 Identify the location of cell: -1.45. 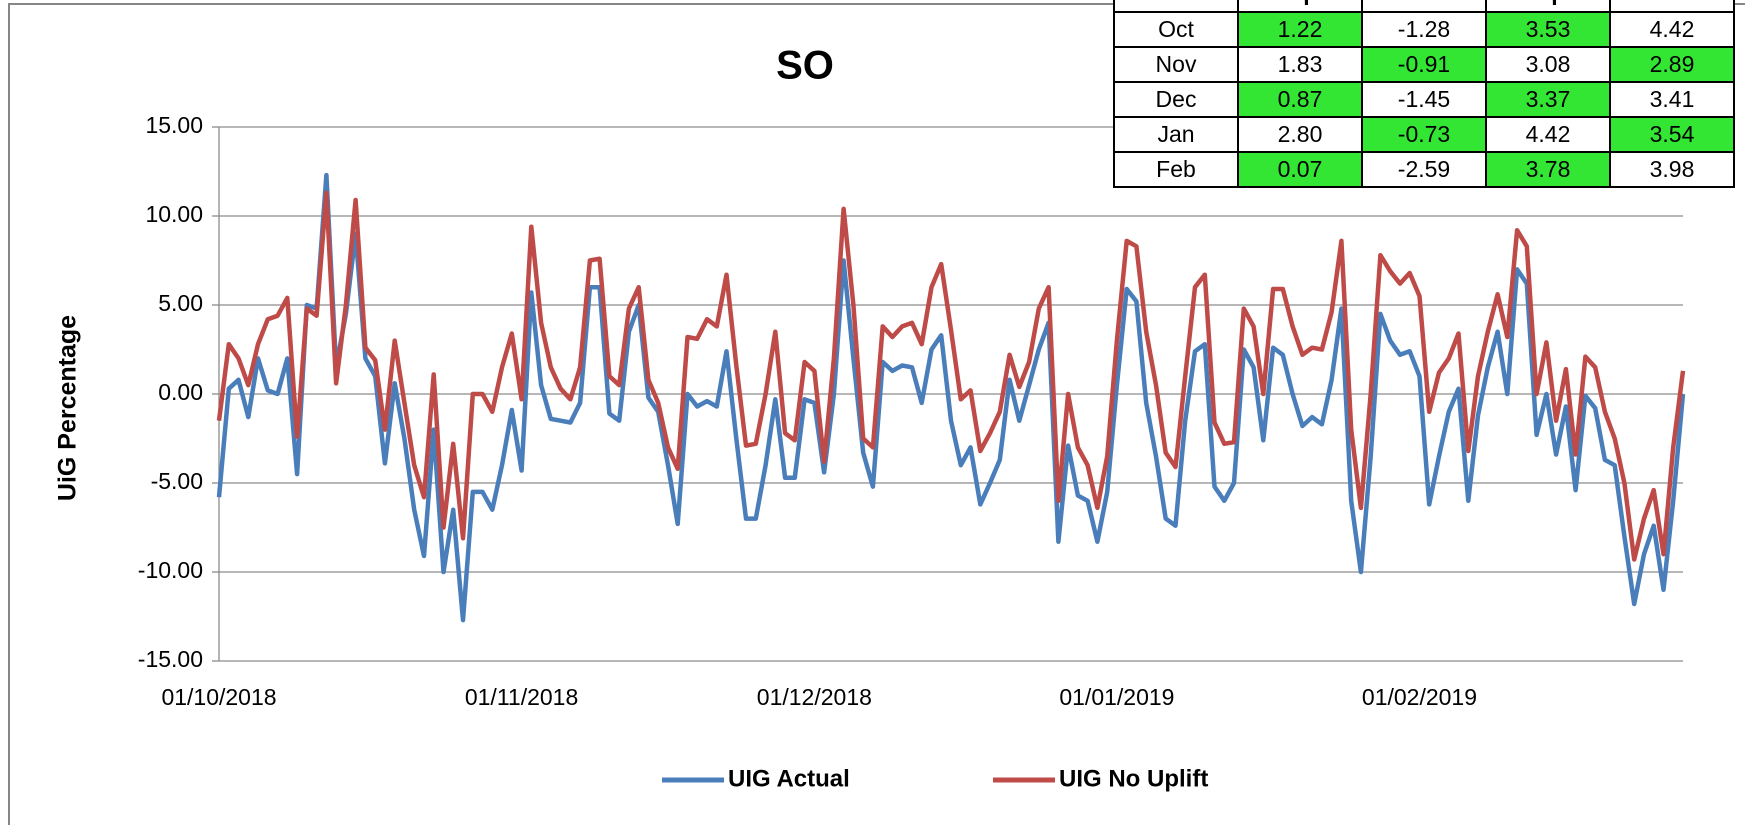
(1424, 99).